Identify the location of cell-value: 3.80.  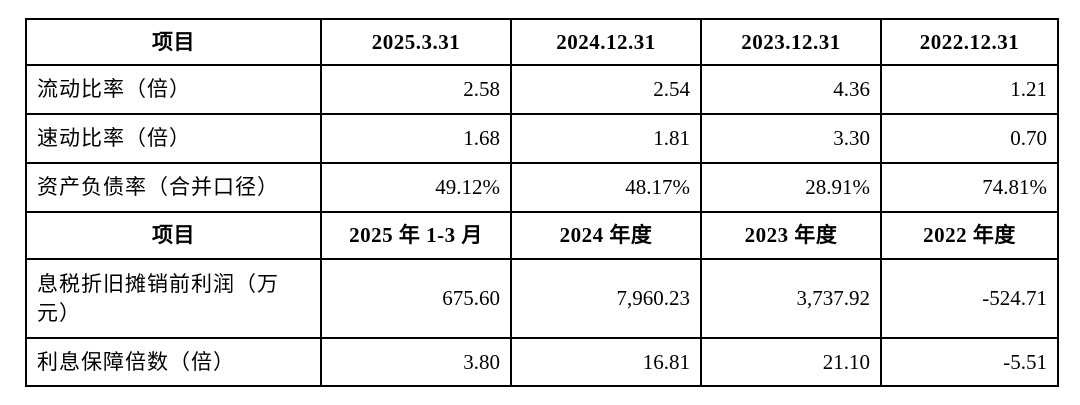
(416, 362).